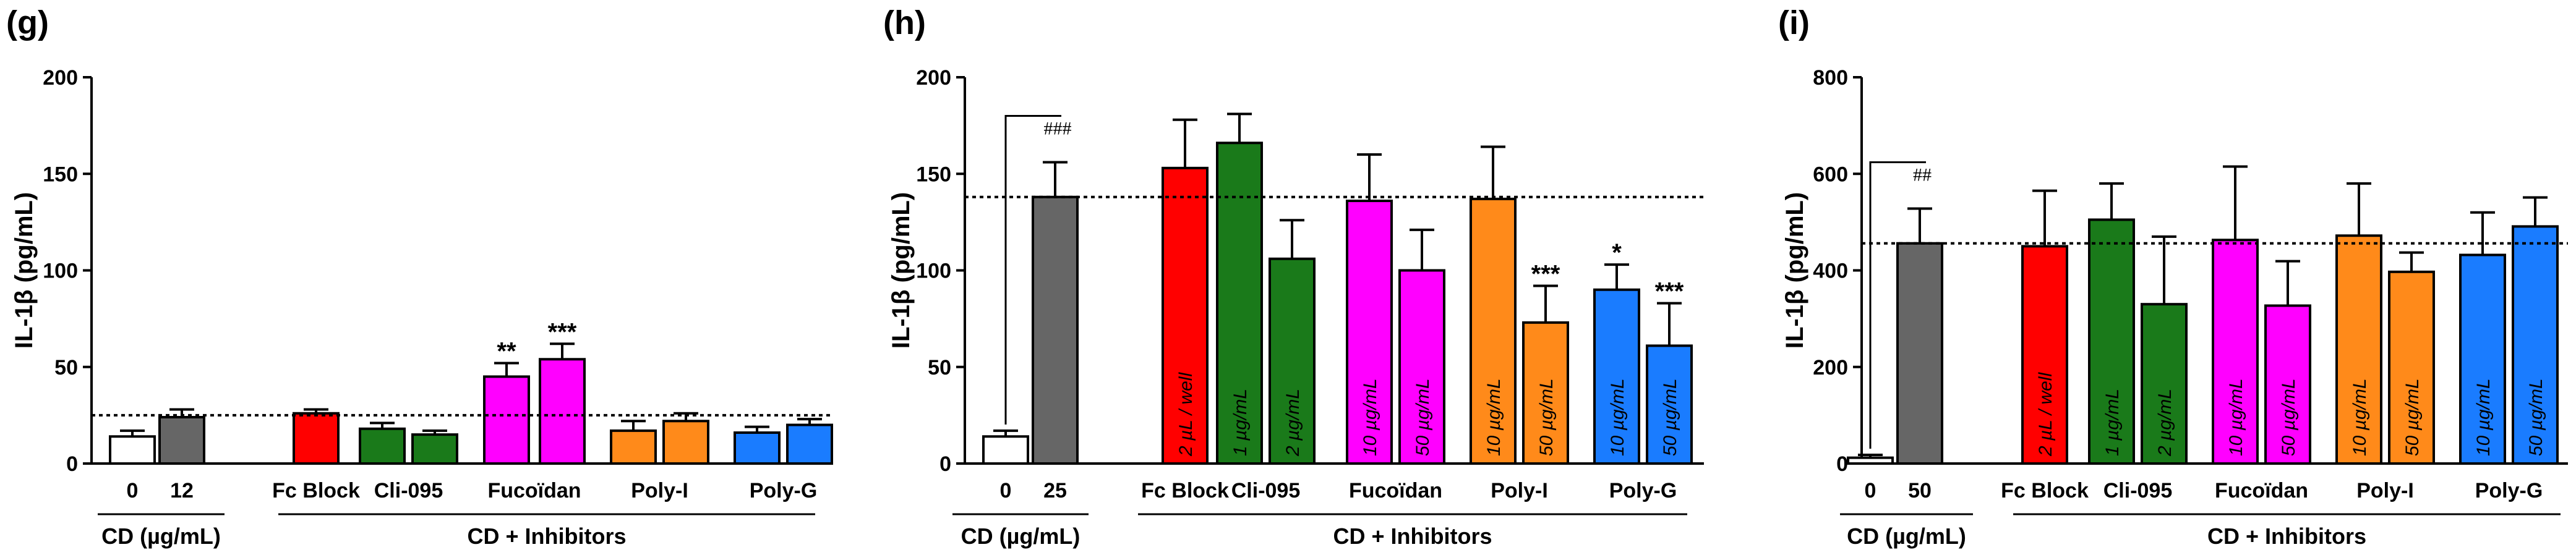 This screenshot has height=555, width=2576. Describe the element at coordinates (1293, 423) in the screenshot. I see `dose-label: 2 µg/mL` at that location.